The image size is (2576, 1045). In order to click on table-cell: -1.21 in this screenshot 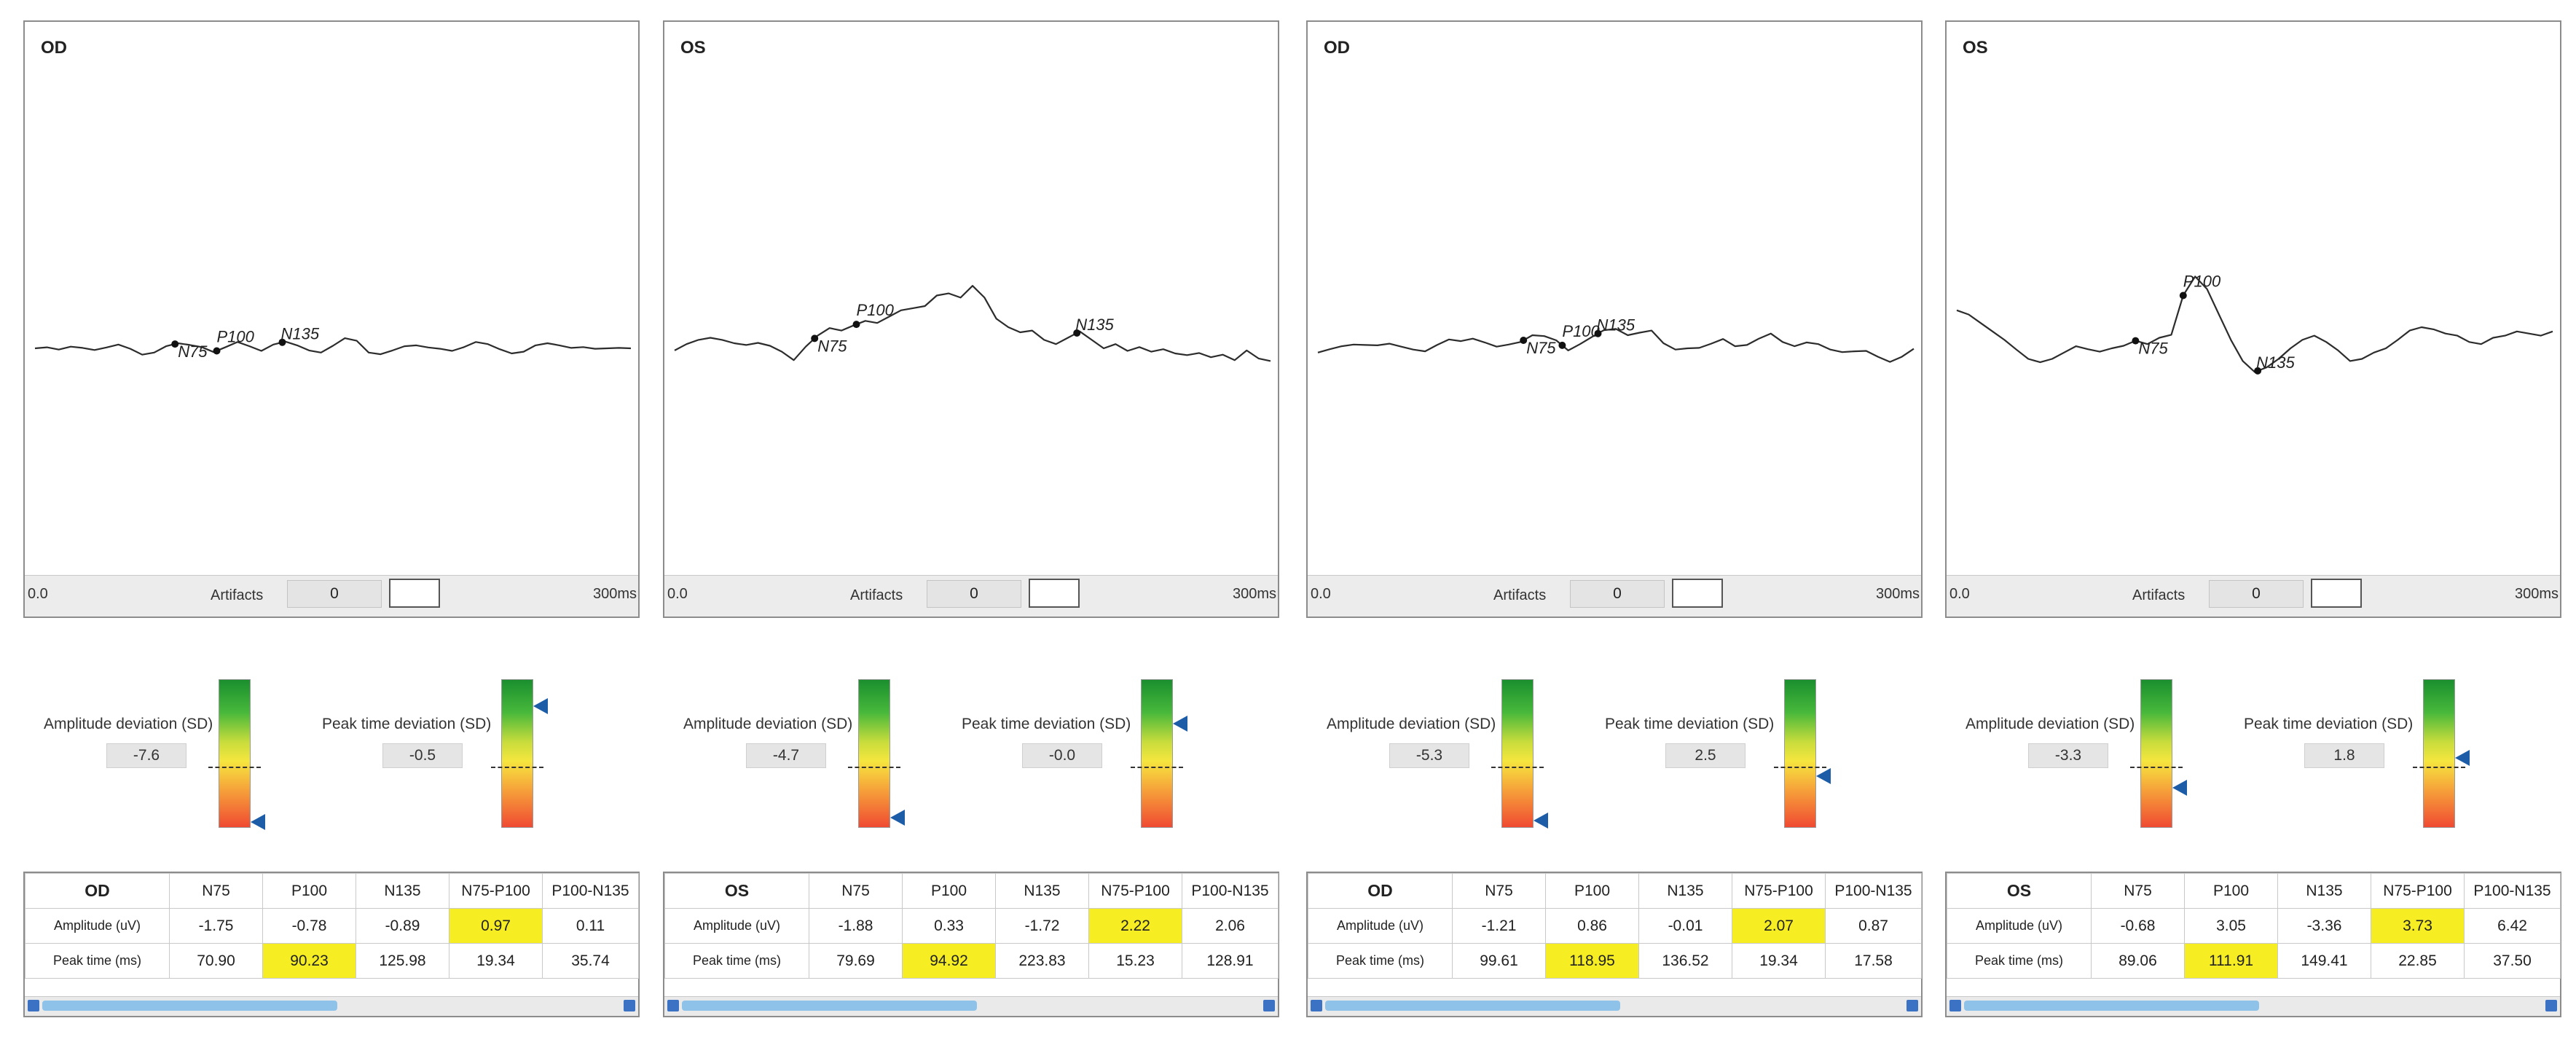, I will do `click(1499, 926)`.